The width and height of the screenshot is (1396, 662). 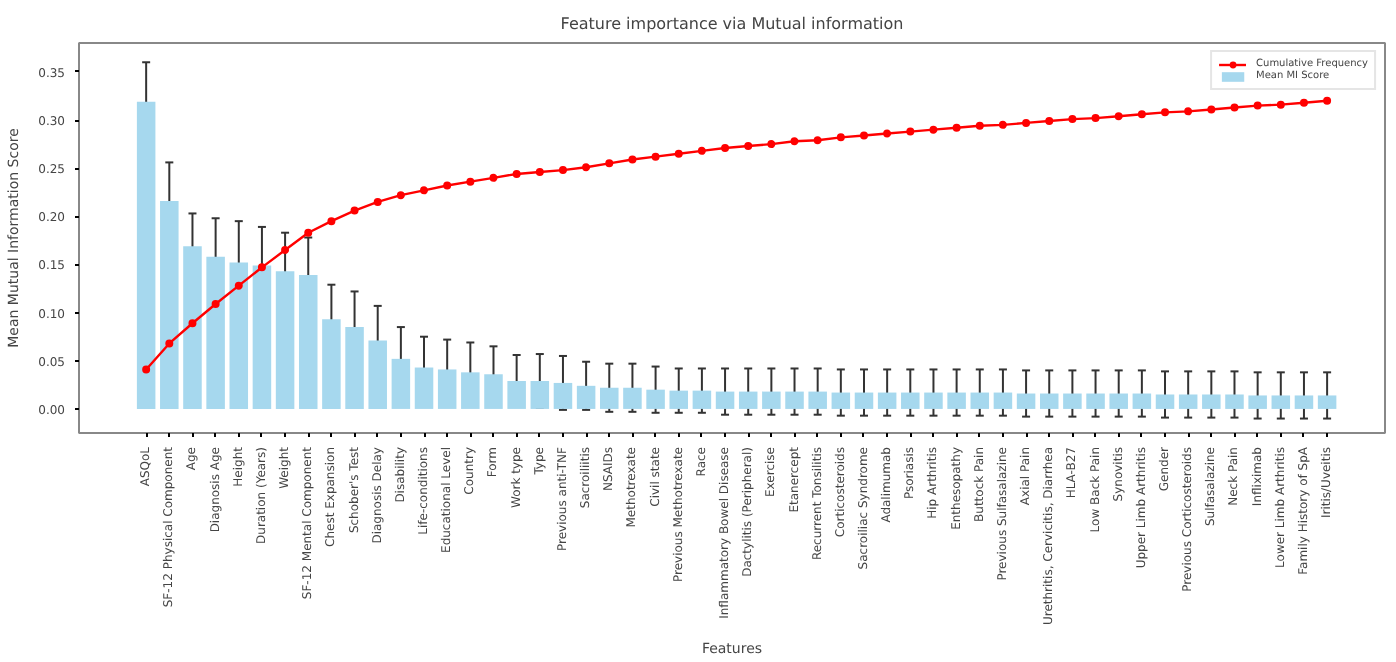 What do you see at coordinates (732, 24) in the screenshot?
I see `chart-title: Feature importance via Mutual information` at bounding box center [732, 24].